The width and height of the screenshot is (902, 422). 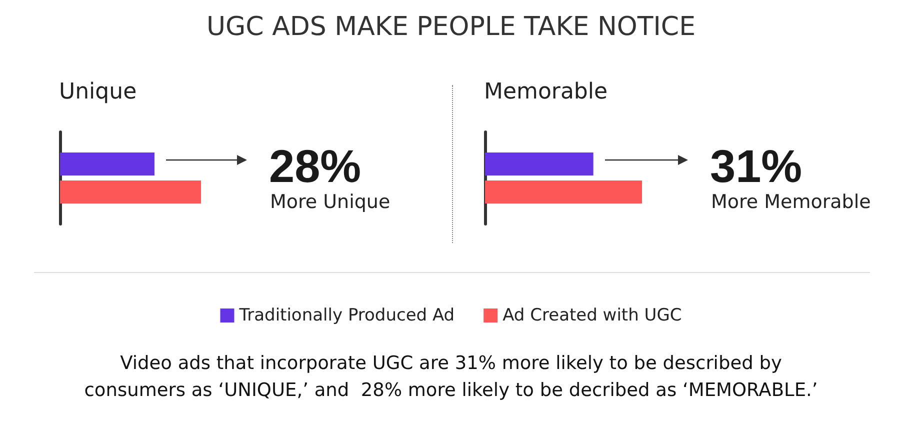 I want to click on legend-label: Ad Created with UGC, so click(x=592, y=316).